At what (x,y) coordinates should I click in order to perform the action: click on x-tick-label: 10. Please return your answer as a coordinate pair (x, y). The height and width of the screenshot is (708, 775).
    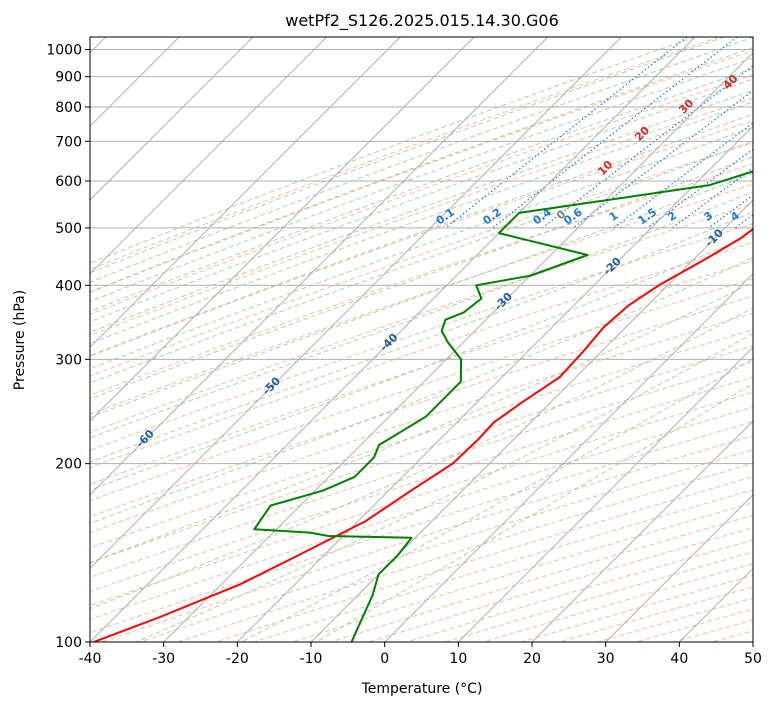
    Looking at the image, I should click on (458, 659).